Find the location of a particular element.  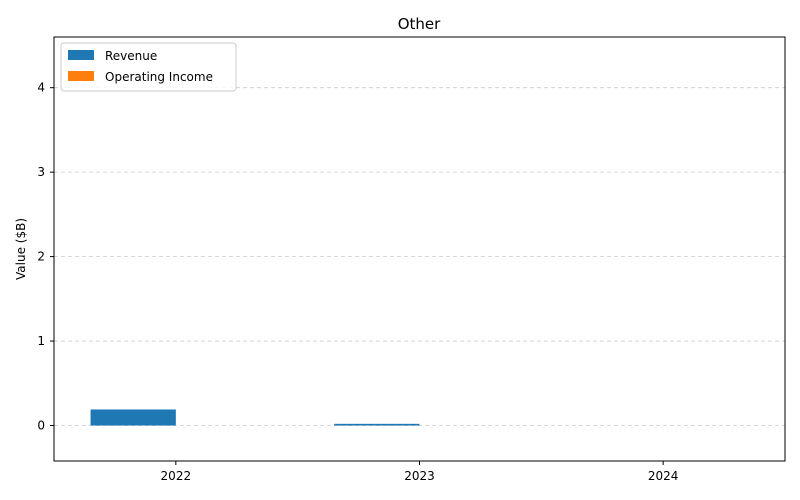

bar-revenue-2023 is located at coordinates (377, 424).